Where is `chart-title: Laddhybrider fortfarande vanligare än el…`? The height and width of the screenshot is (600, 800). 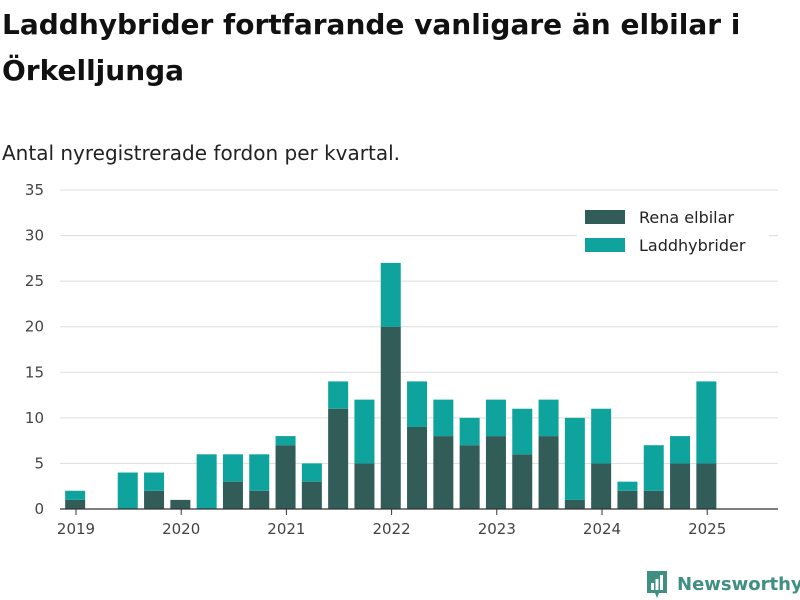 chart-title: Laddhybrider fortfarande vanligare än el… is located at coordinates (371, 47).